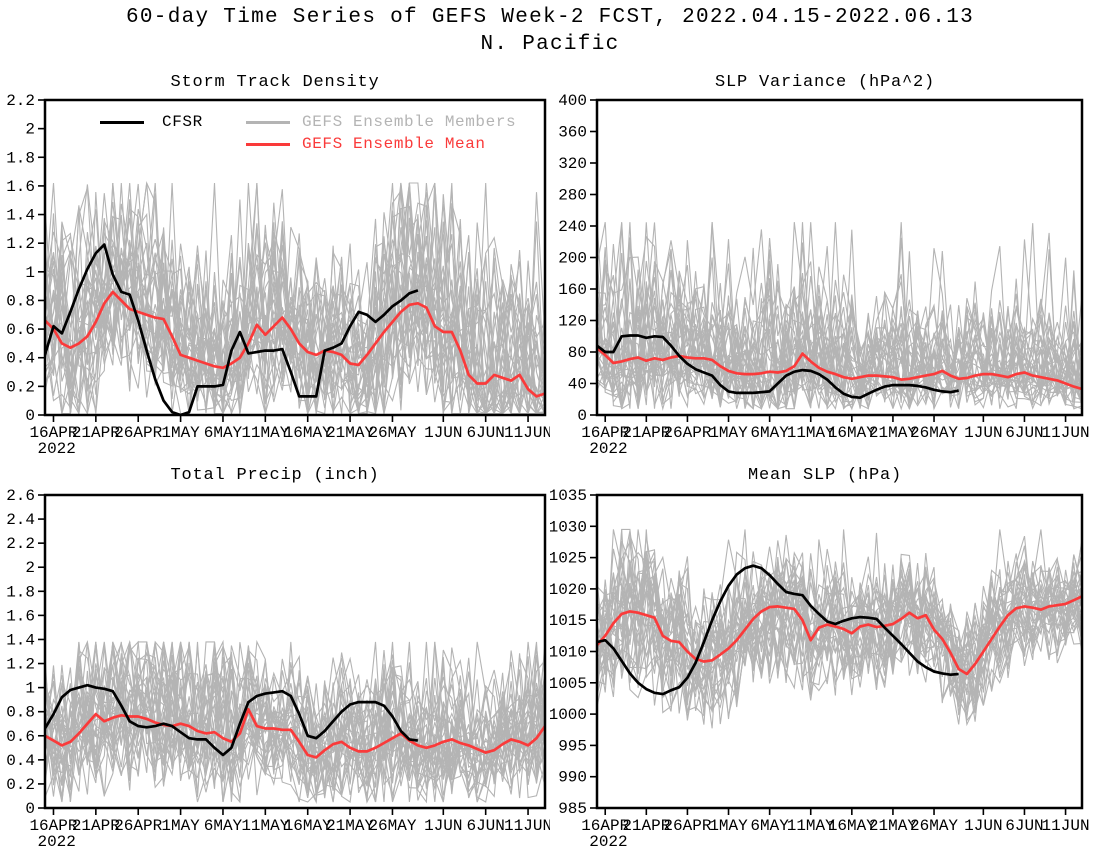  What do you see at coordinates (572, 290) in the screenshot?
I see `svg-text: 160` at bounding box center [572, 290].